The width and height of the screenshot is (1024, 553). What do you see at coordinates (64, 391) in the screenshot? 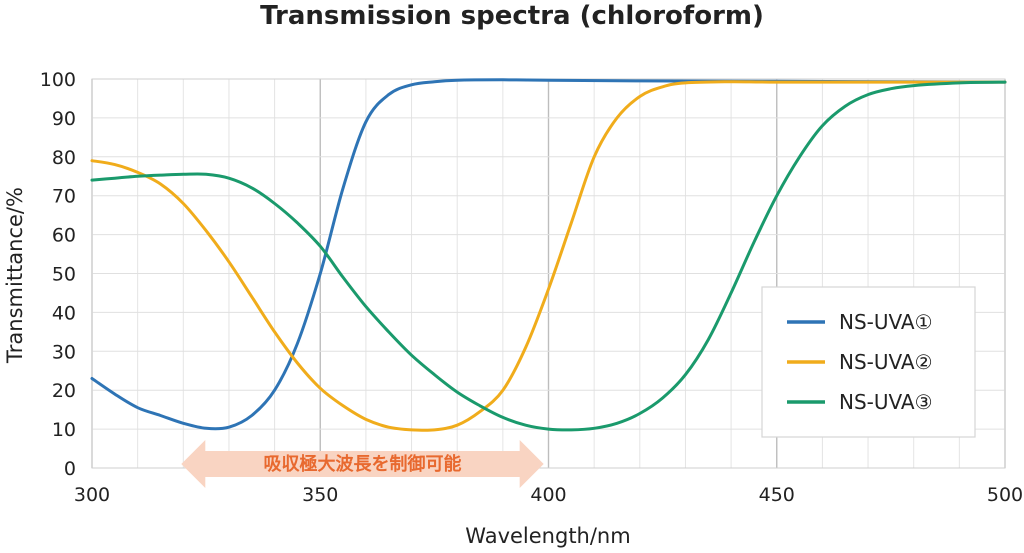
I see `y-tick-label: 20` at bounding box center [64, 391].